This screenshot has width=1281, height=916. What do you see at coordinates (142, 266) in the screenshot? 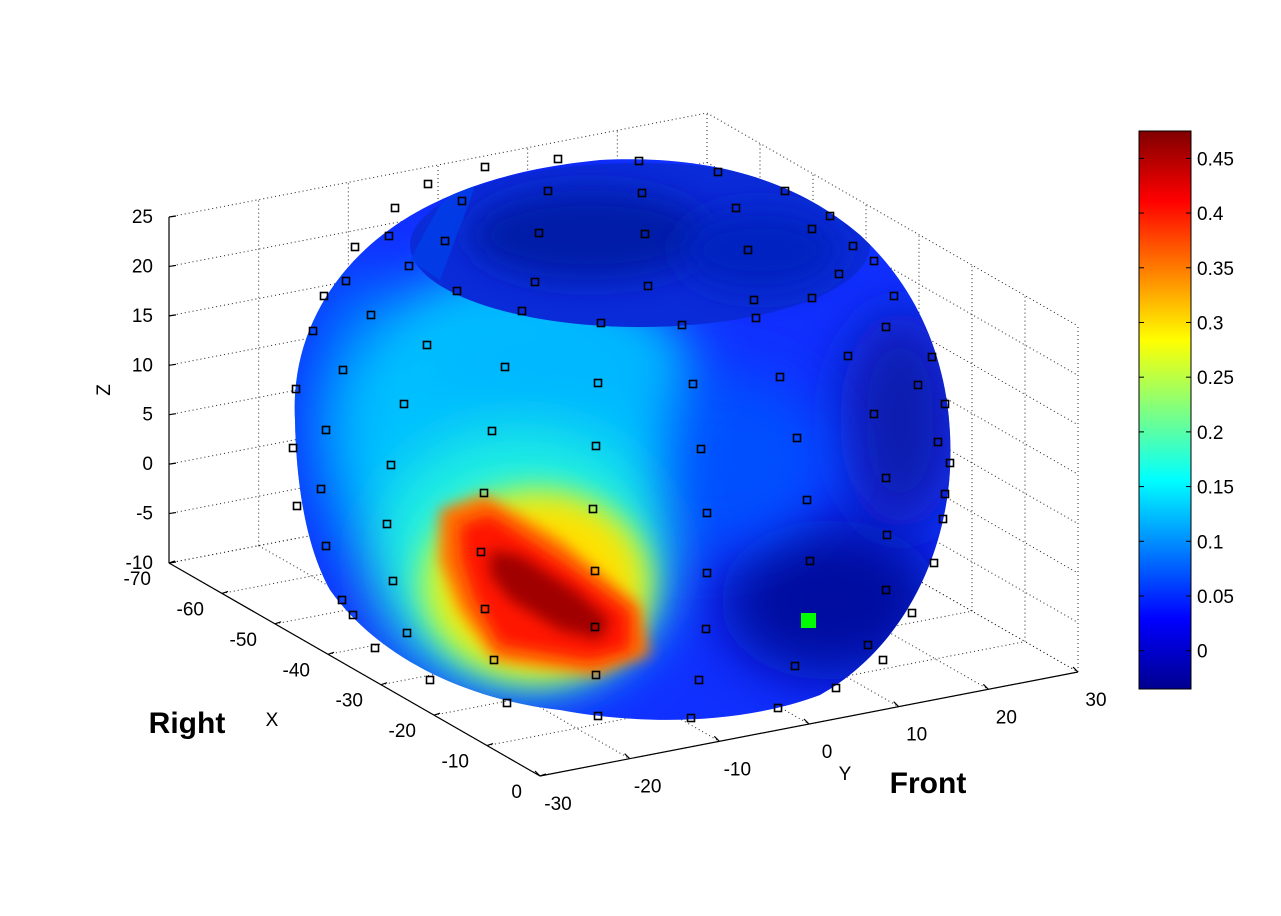
I see `z-tick-label: 20` at bounding box center [142, 266].